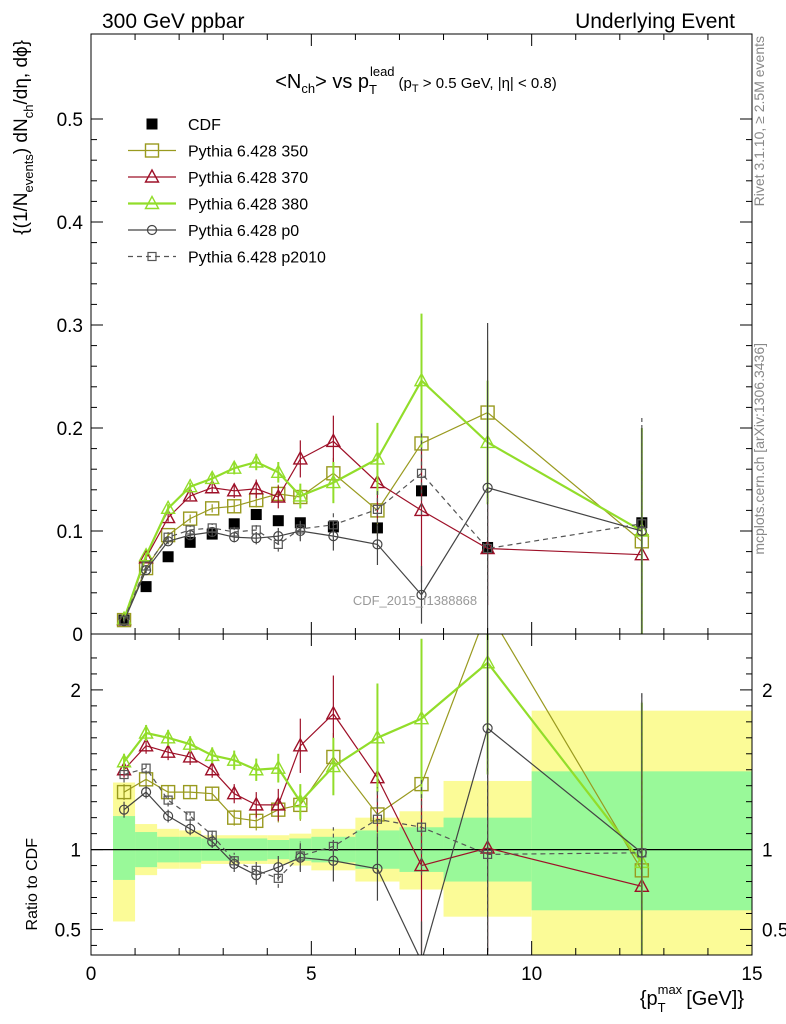 The image size is (786, 1024). Describe the element at coordinates (416, 80) in the screenshot. I see `main-title: <Nch> vs pTlead(pT > 0.5 GeV, |η| < 0.8)` at that location.